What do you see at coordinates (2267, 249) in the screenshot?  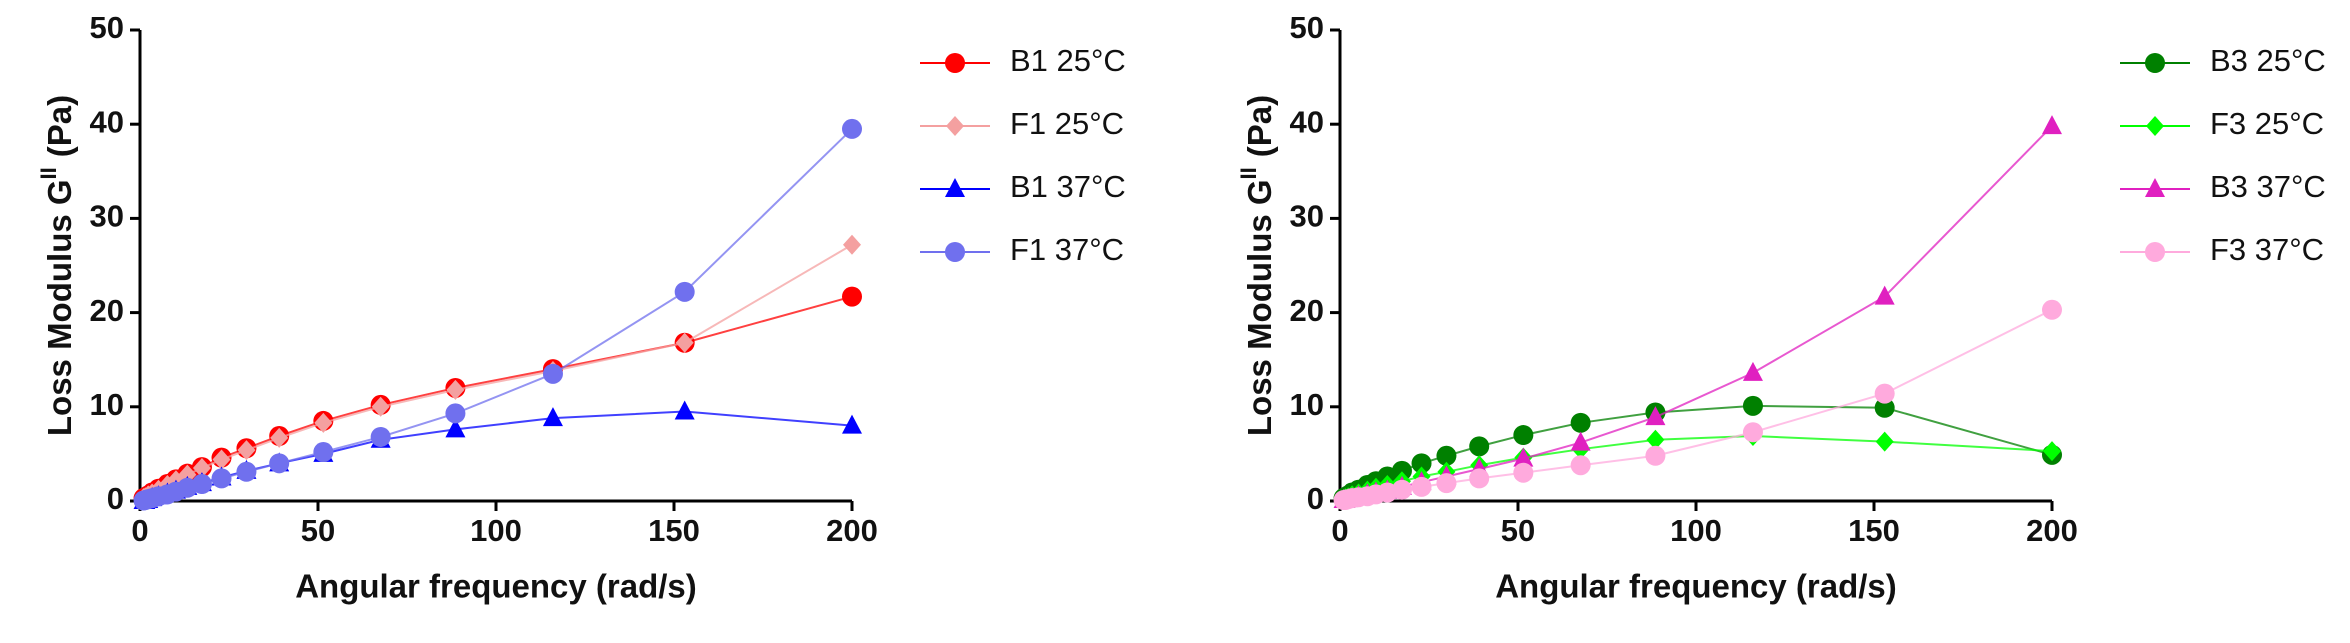 I see `legend-label: F3 37°C` at bounding box center [2267, 249].